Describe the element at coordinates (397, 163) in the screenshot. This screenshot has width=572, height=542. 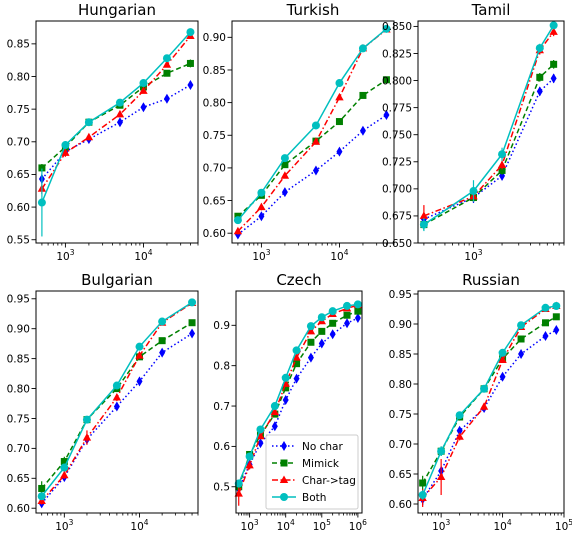
I see `y-tick-label: 0.725` at that location.